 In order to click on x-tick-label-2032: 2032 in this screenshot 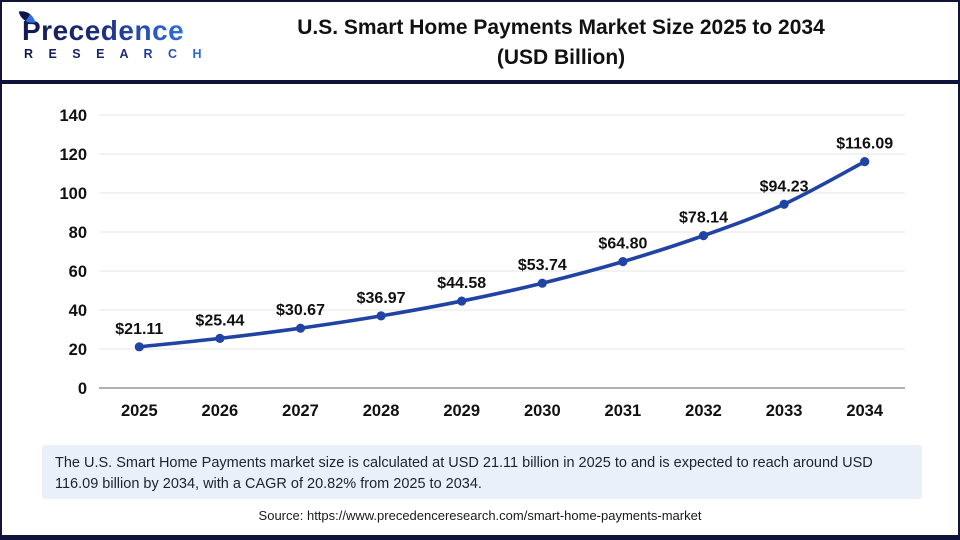, I will do `click(703, 411)`.